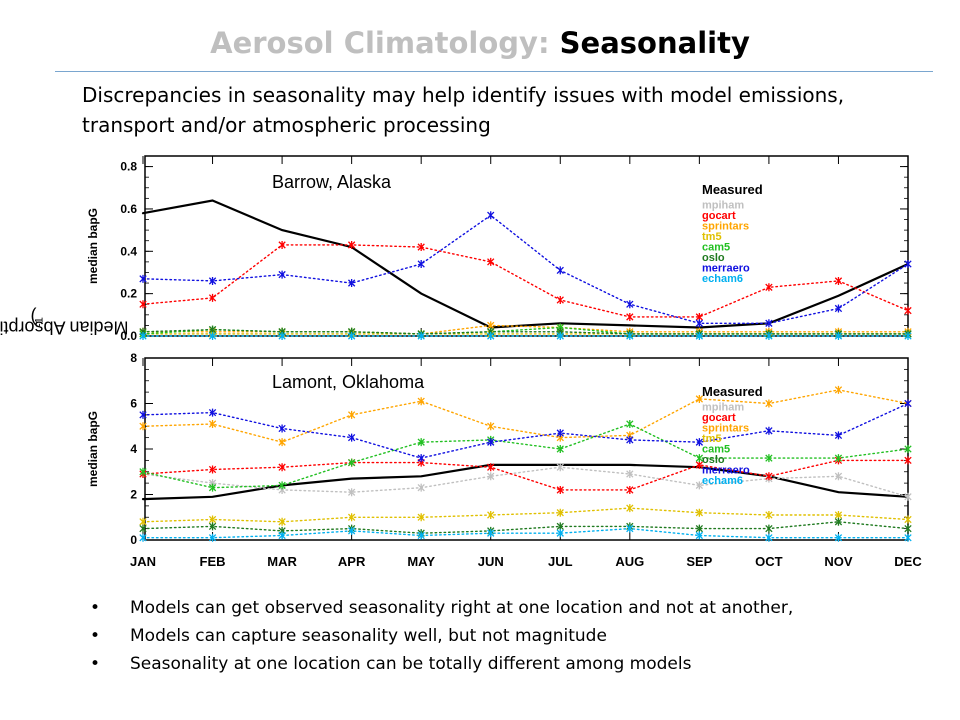 Image resolution: width=960 pixels, height=720 pixels. Describe the element at coordinates (332, 182) in the screenshot. I see `panel-title: Barrow, Alaska` at that location.